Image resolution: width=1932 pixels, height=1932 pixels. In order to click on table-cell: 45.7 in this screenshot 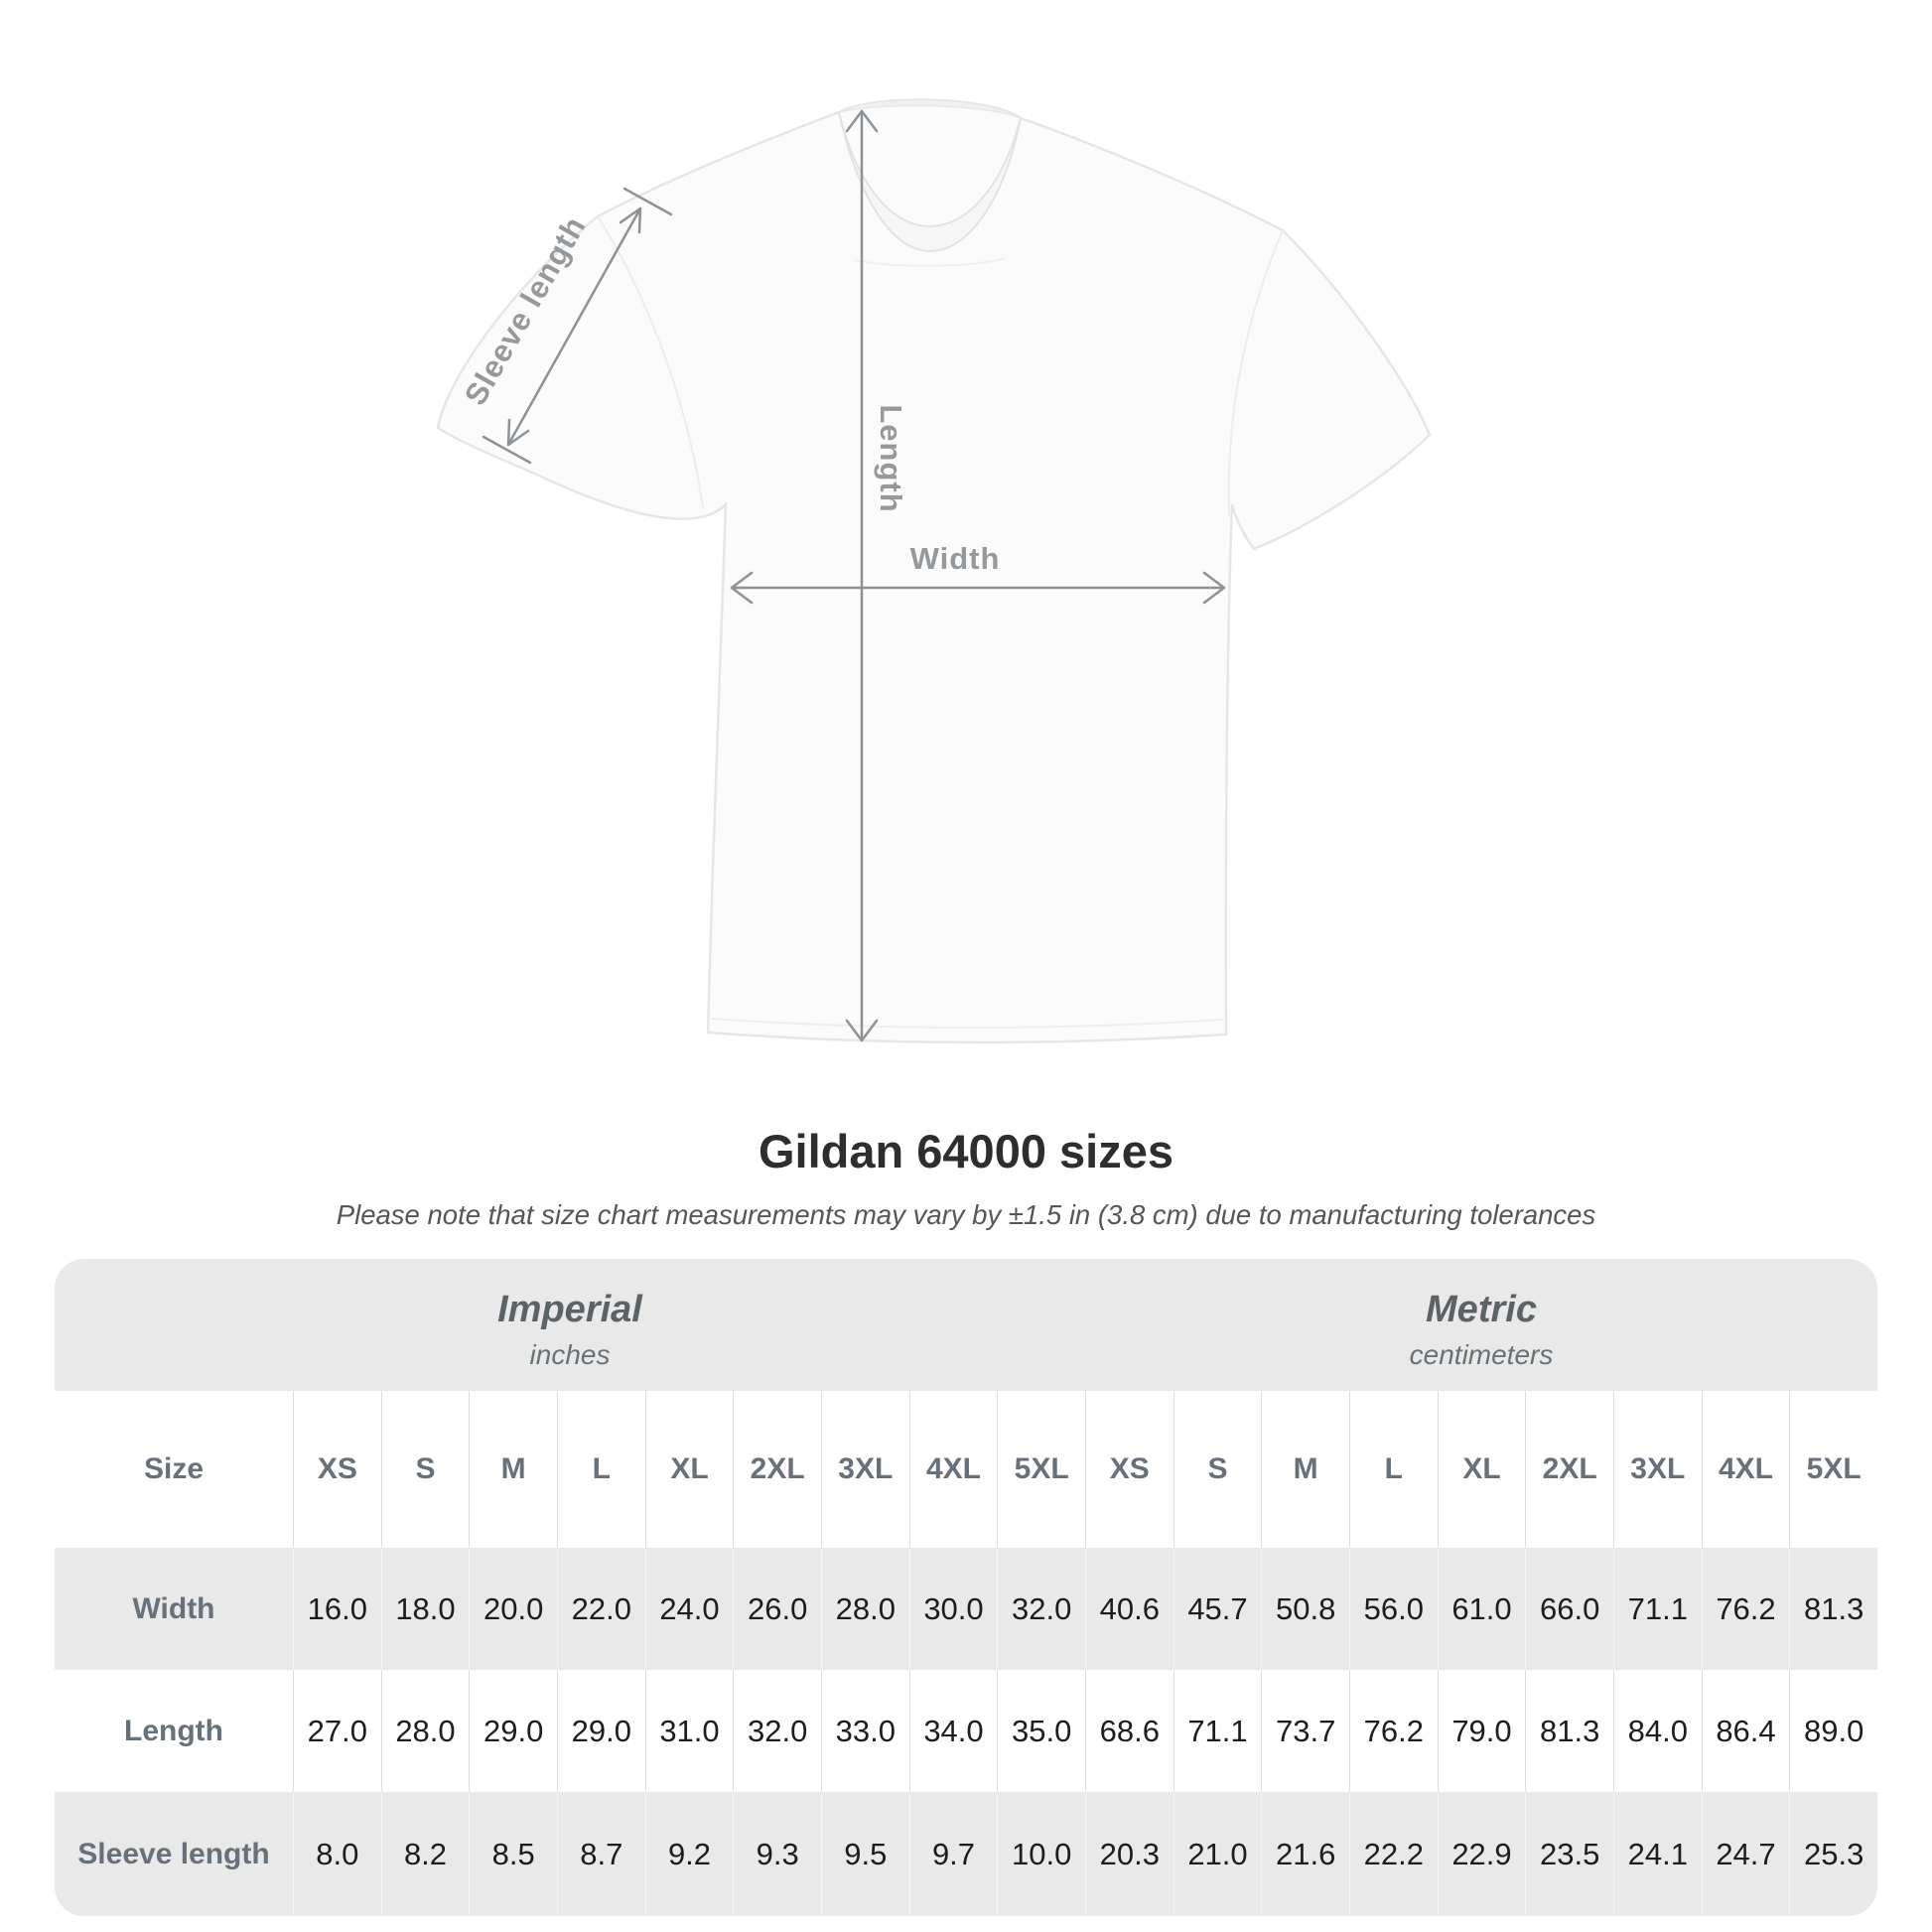, I will do `click(1217, 1609)`.